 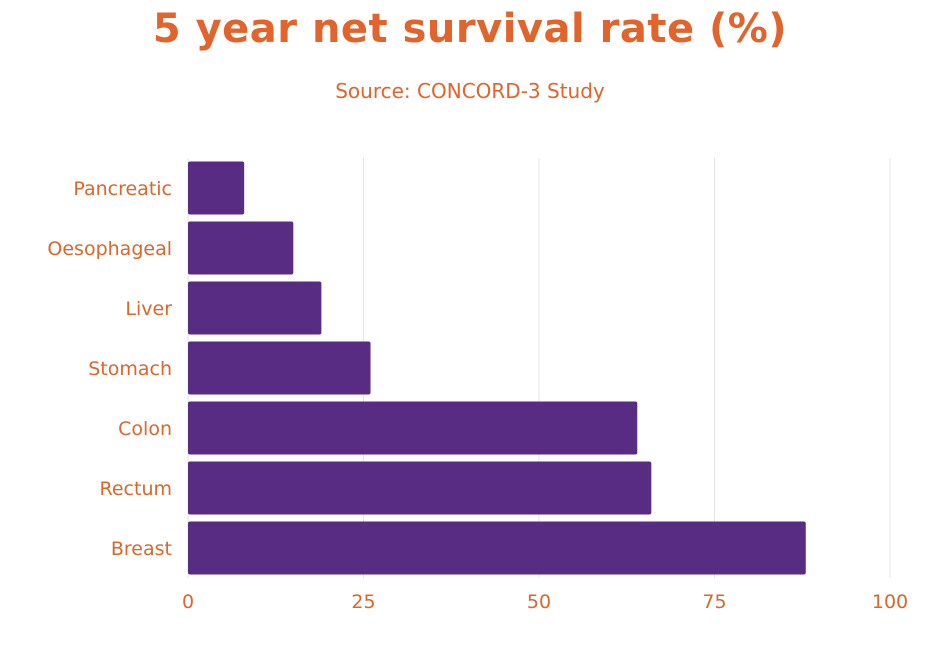 What do you see at coordinates (714, 602) in the screenshot?
I see `x-tick-label-75: 75` at bounding box center [714, 602].